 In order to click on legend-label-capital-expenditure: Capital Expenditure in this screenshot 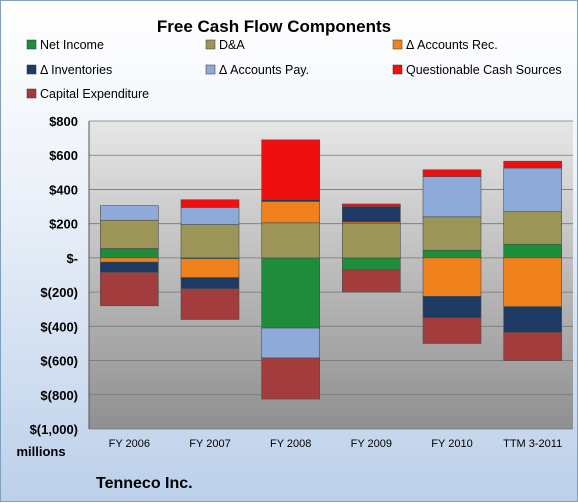, I will do `click(94, 94)`.